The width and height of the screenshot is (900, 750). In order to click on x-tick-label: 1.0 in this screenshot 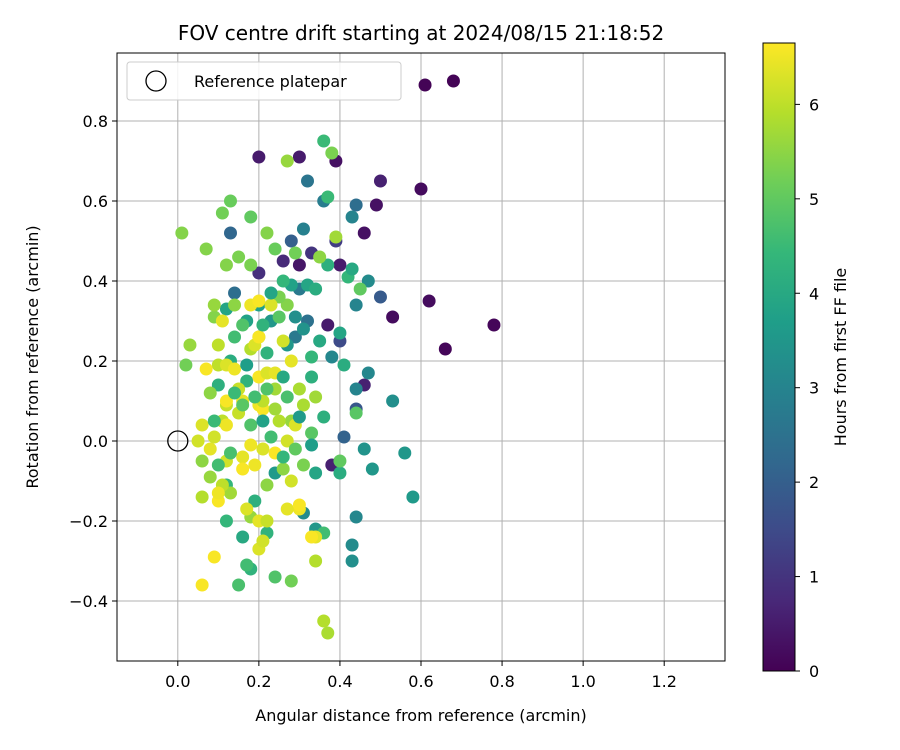, I will do `click(582, 681)`.